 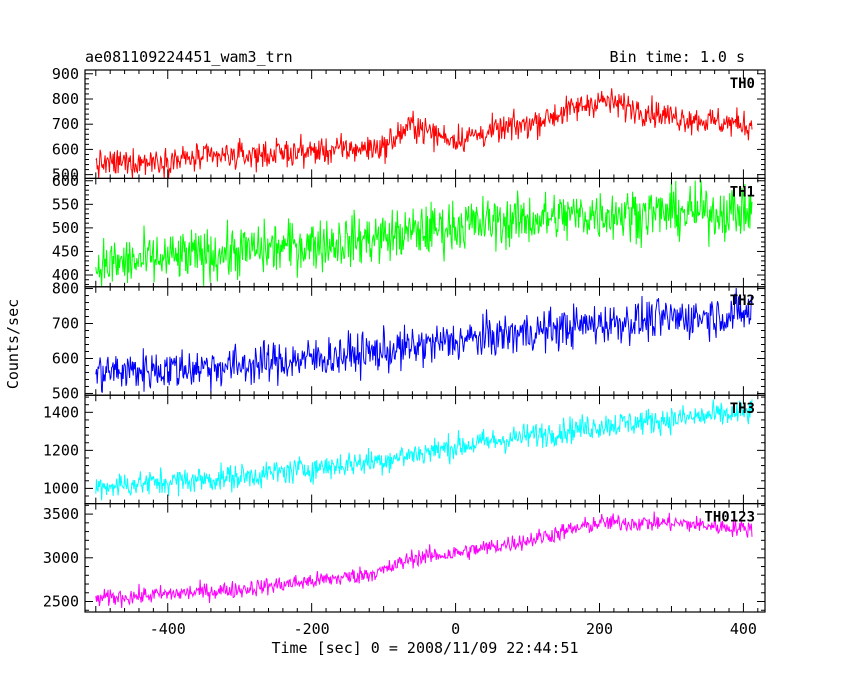 What do you see at coordinates (13, 344) in the screenshot?
I see `y-axis-label: Counts/sec` at bounding box center [13, 344].